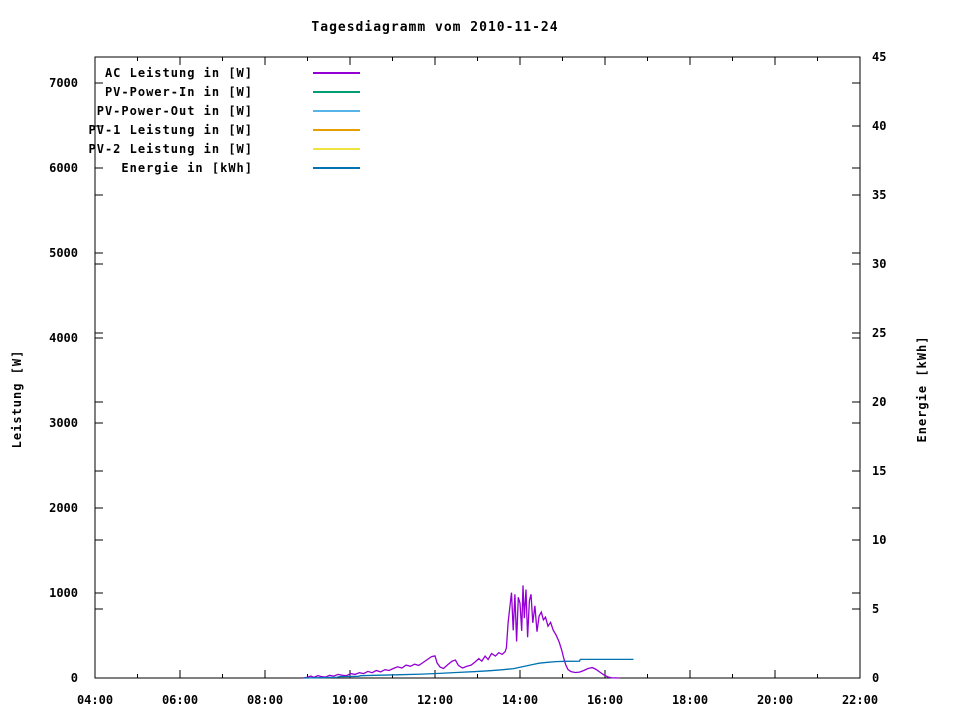  I want to click on x-tick-label: 22:00, so click(860, 700).